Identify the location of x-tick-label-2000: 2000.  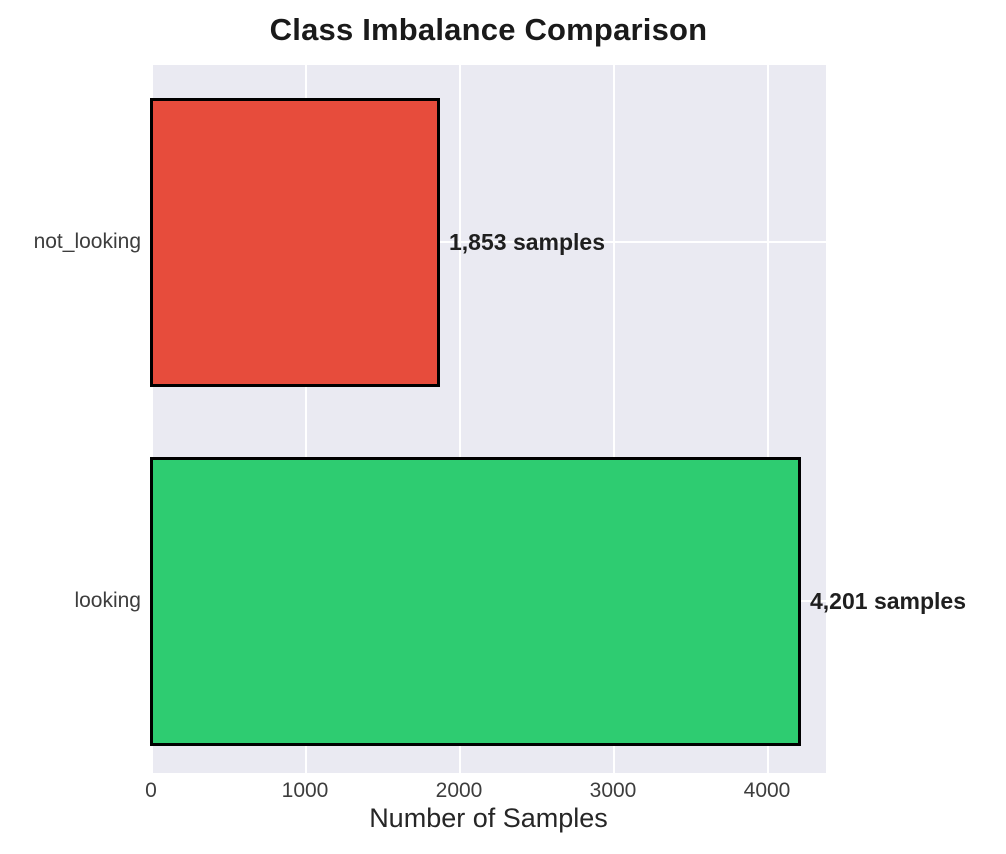
(459, 790).